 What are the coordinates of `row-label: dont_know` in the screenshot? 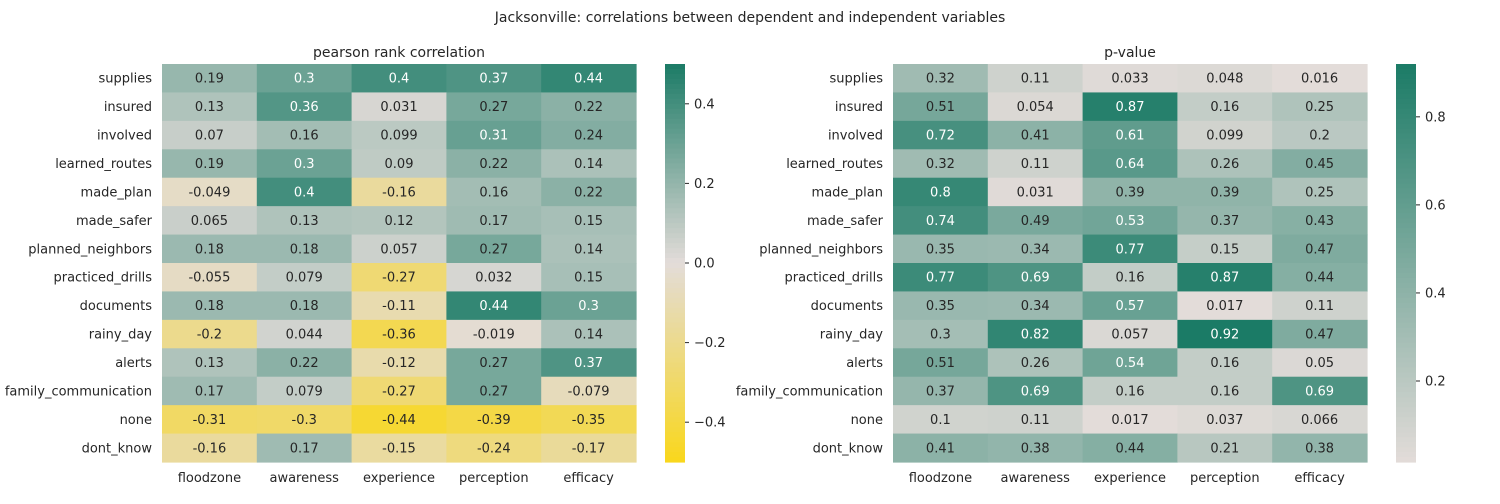 It's located at (117, 448).